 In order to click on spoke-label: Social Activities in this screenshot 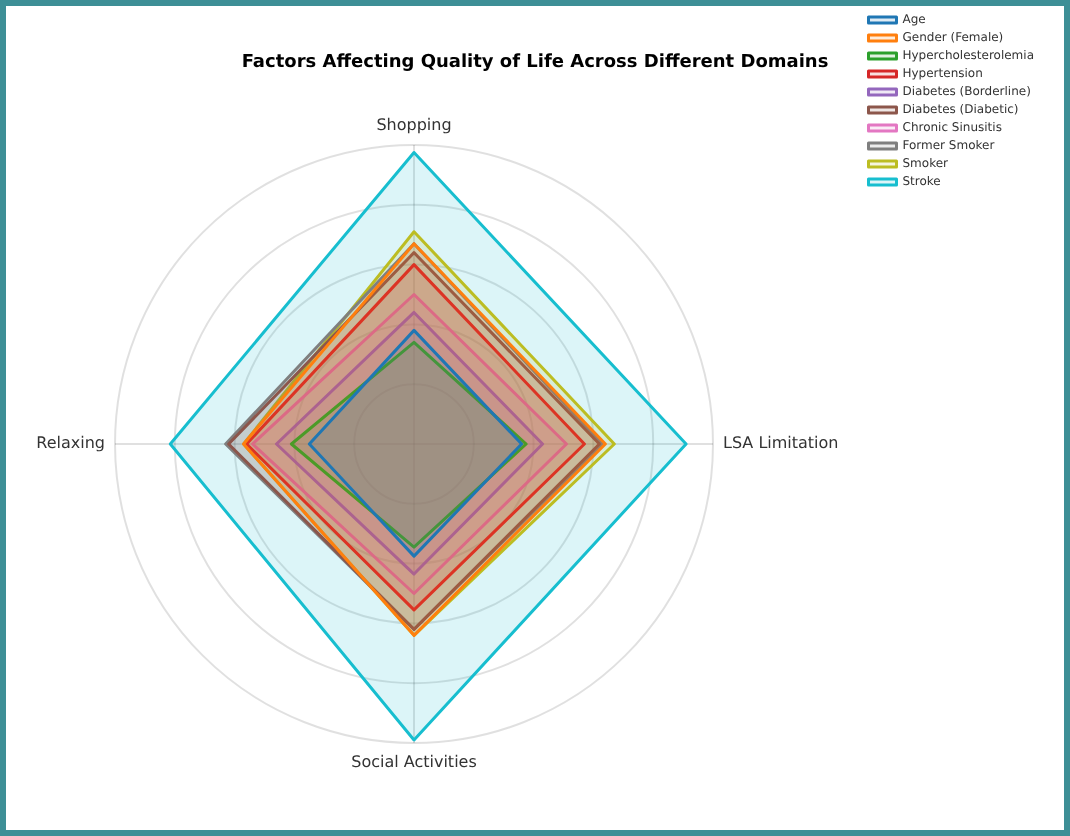, I will do `click(414, 761)`.